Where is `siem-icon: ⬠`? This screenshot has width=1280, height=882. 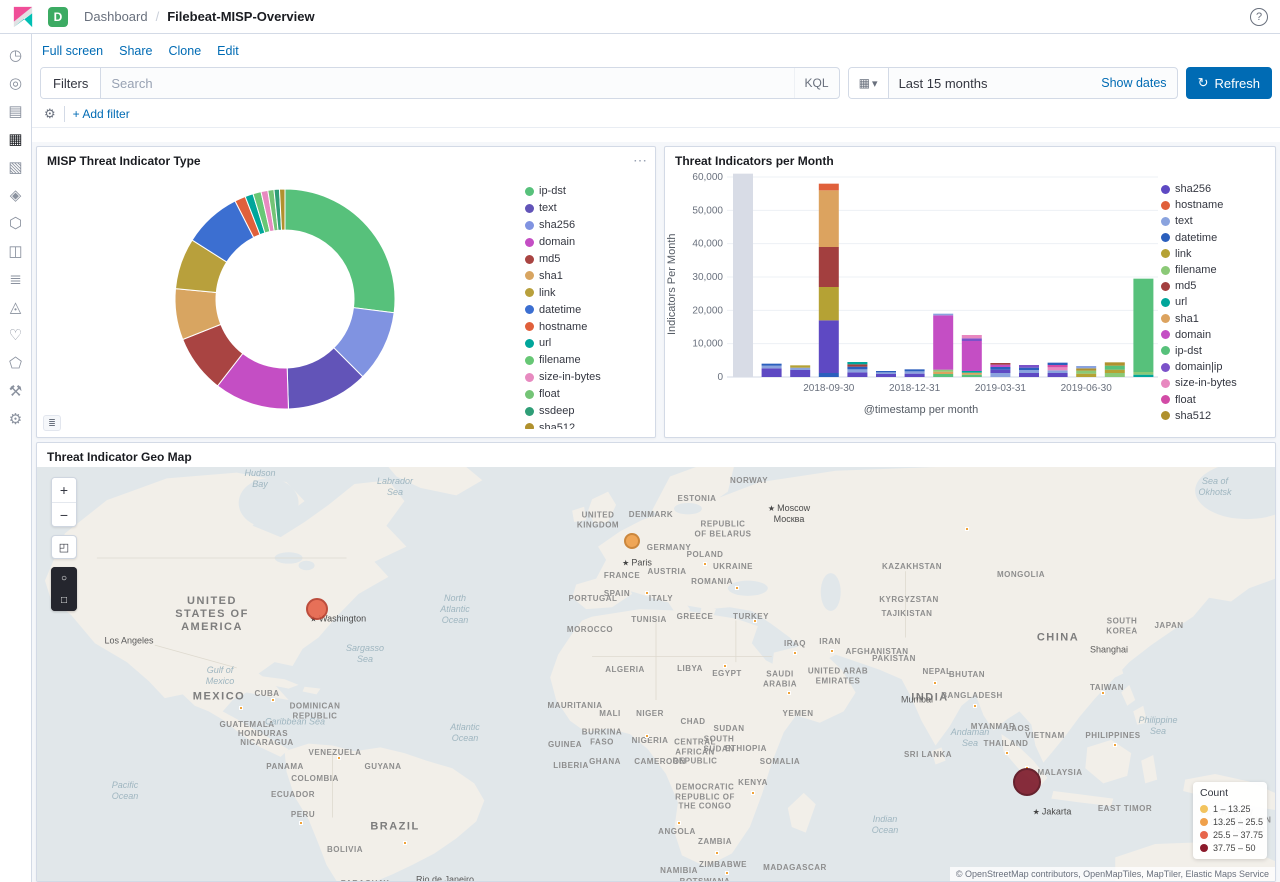
siem-icon: ⬠ is located at coordinates (15, 363).